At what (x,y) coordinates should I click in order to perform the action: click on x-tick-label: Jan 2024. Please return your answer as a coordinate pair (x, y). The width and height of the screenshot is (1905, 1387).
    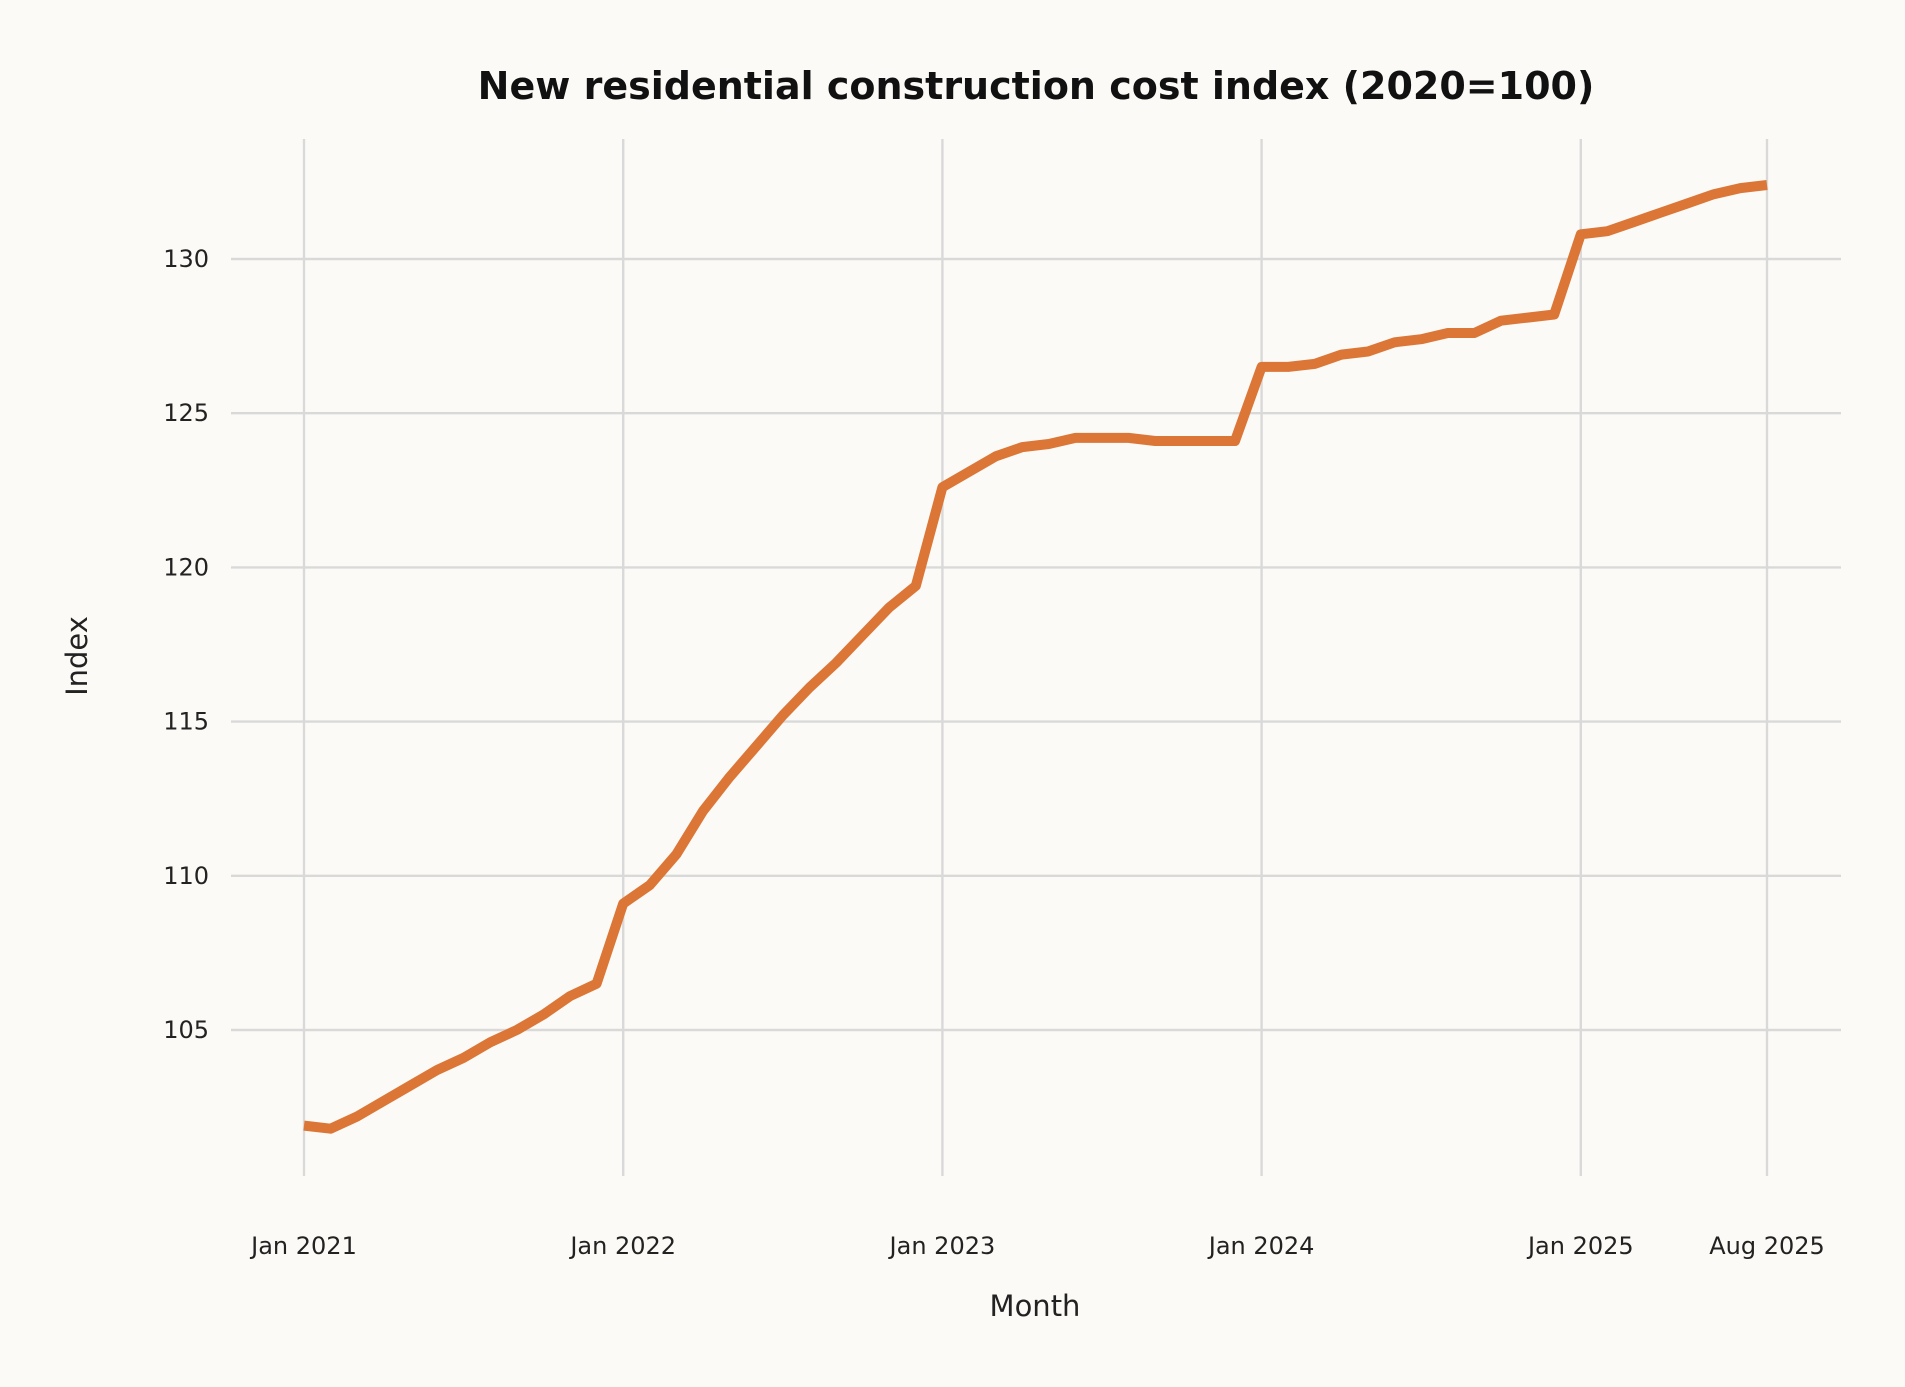
    Looking at the image, I should click on (1261, 1246).